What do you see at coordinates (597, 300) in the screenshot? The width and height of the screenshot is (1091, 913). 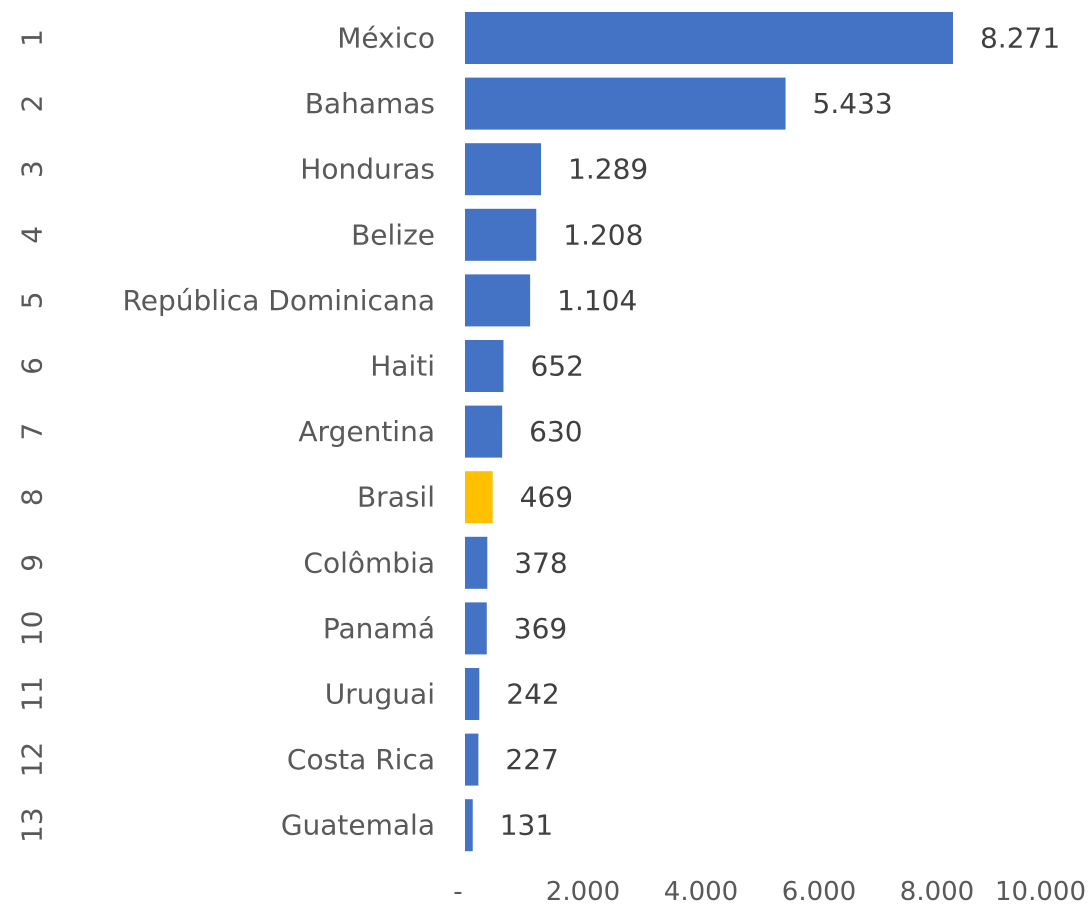 I see `value-label: 1.104` at bounding box center [597, 300].